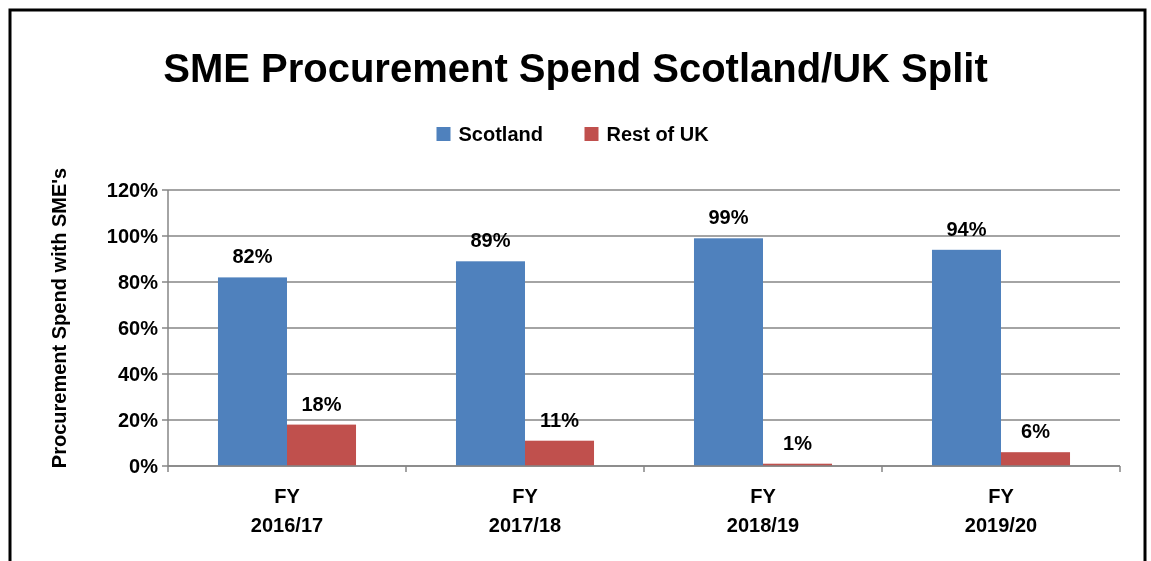 The width and height of the screenshot is (1151, 561). Describe the element at coordinates (252, 256) in the screenshot. I see `data-label: 82%` at that location.